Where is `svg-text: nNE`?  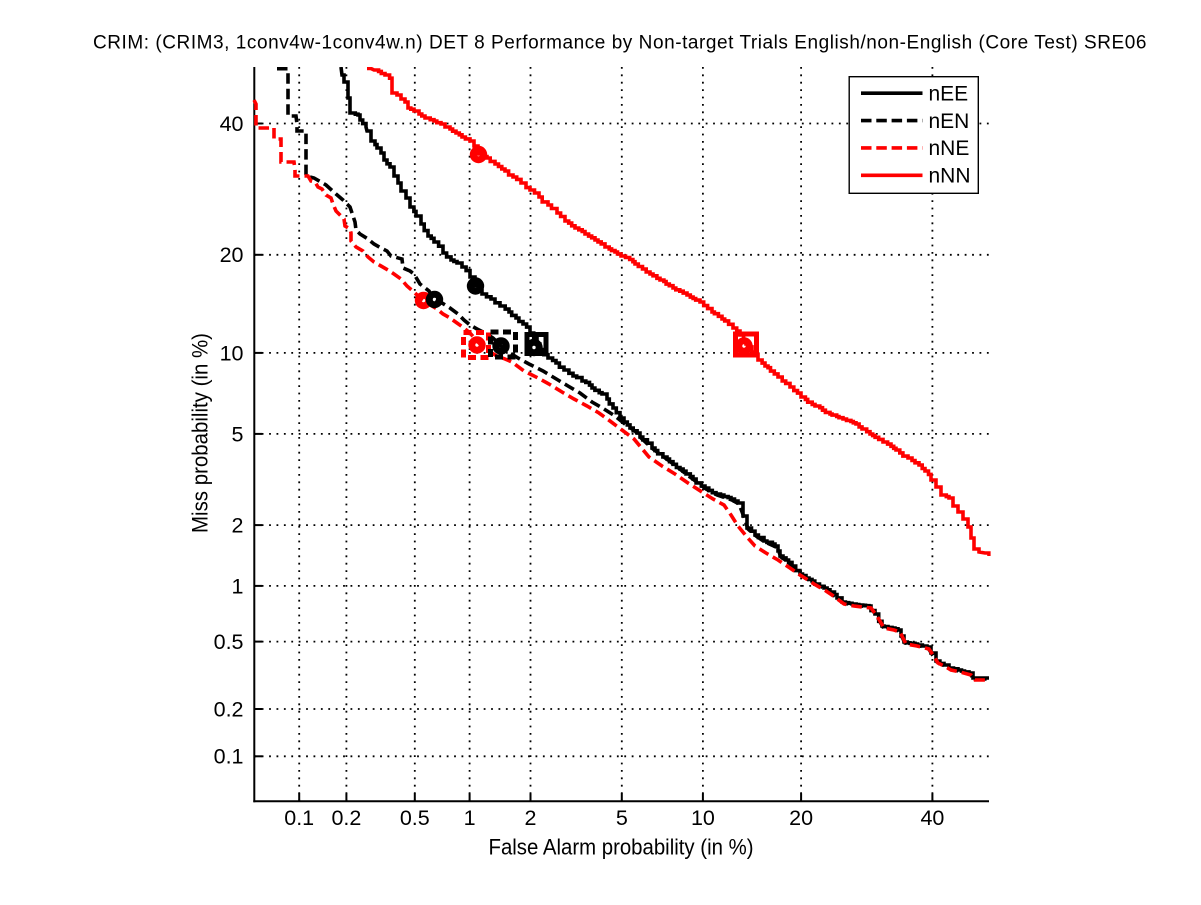 svg-text: nNE is located at coordinates (949, 148).